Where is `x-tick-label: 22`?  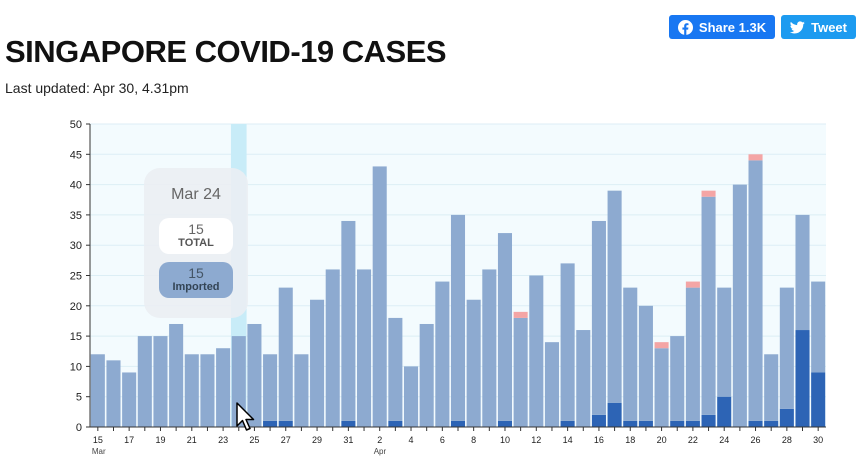 x-tick-label: 22 is located at coordinates (693, 440).